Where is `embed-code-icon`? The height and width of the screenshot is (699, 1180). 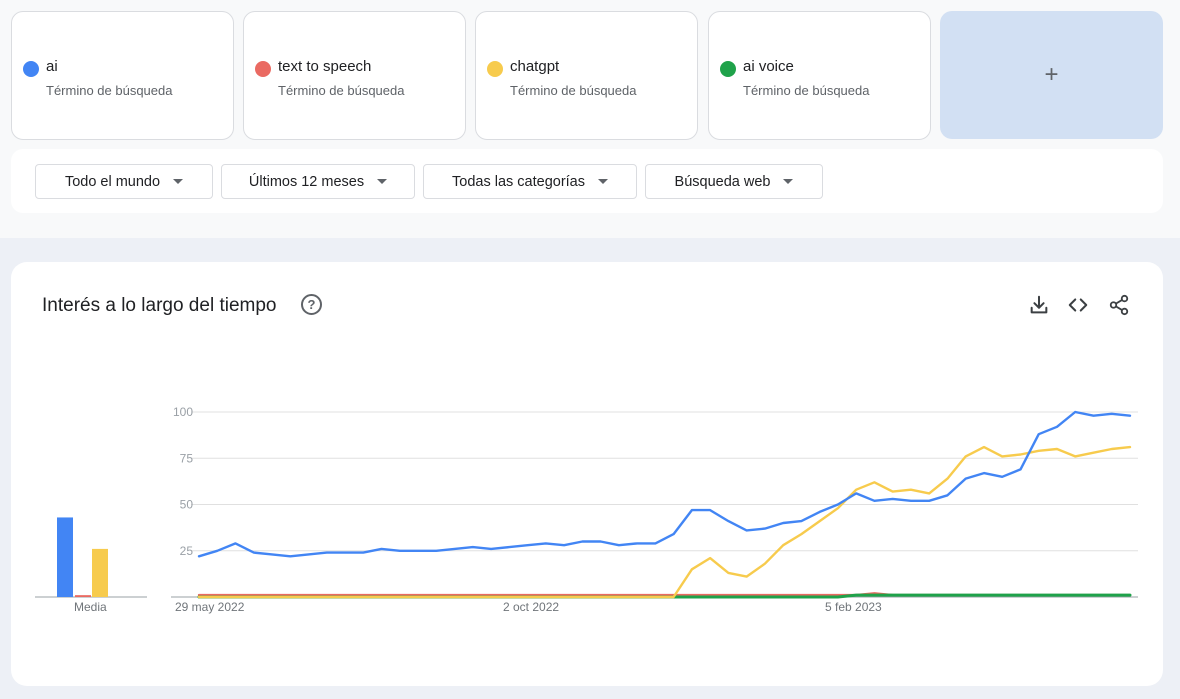 embed-code-icon is located at coordinates (1078, 305).